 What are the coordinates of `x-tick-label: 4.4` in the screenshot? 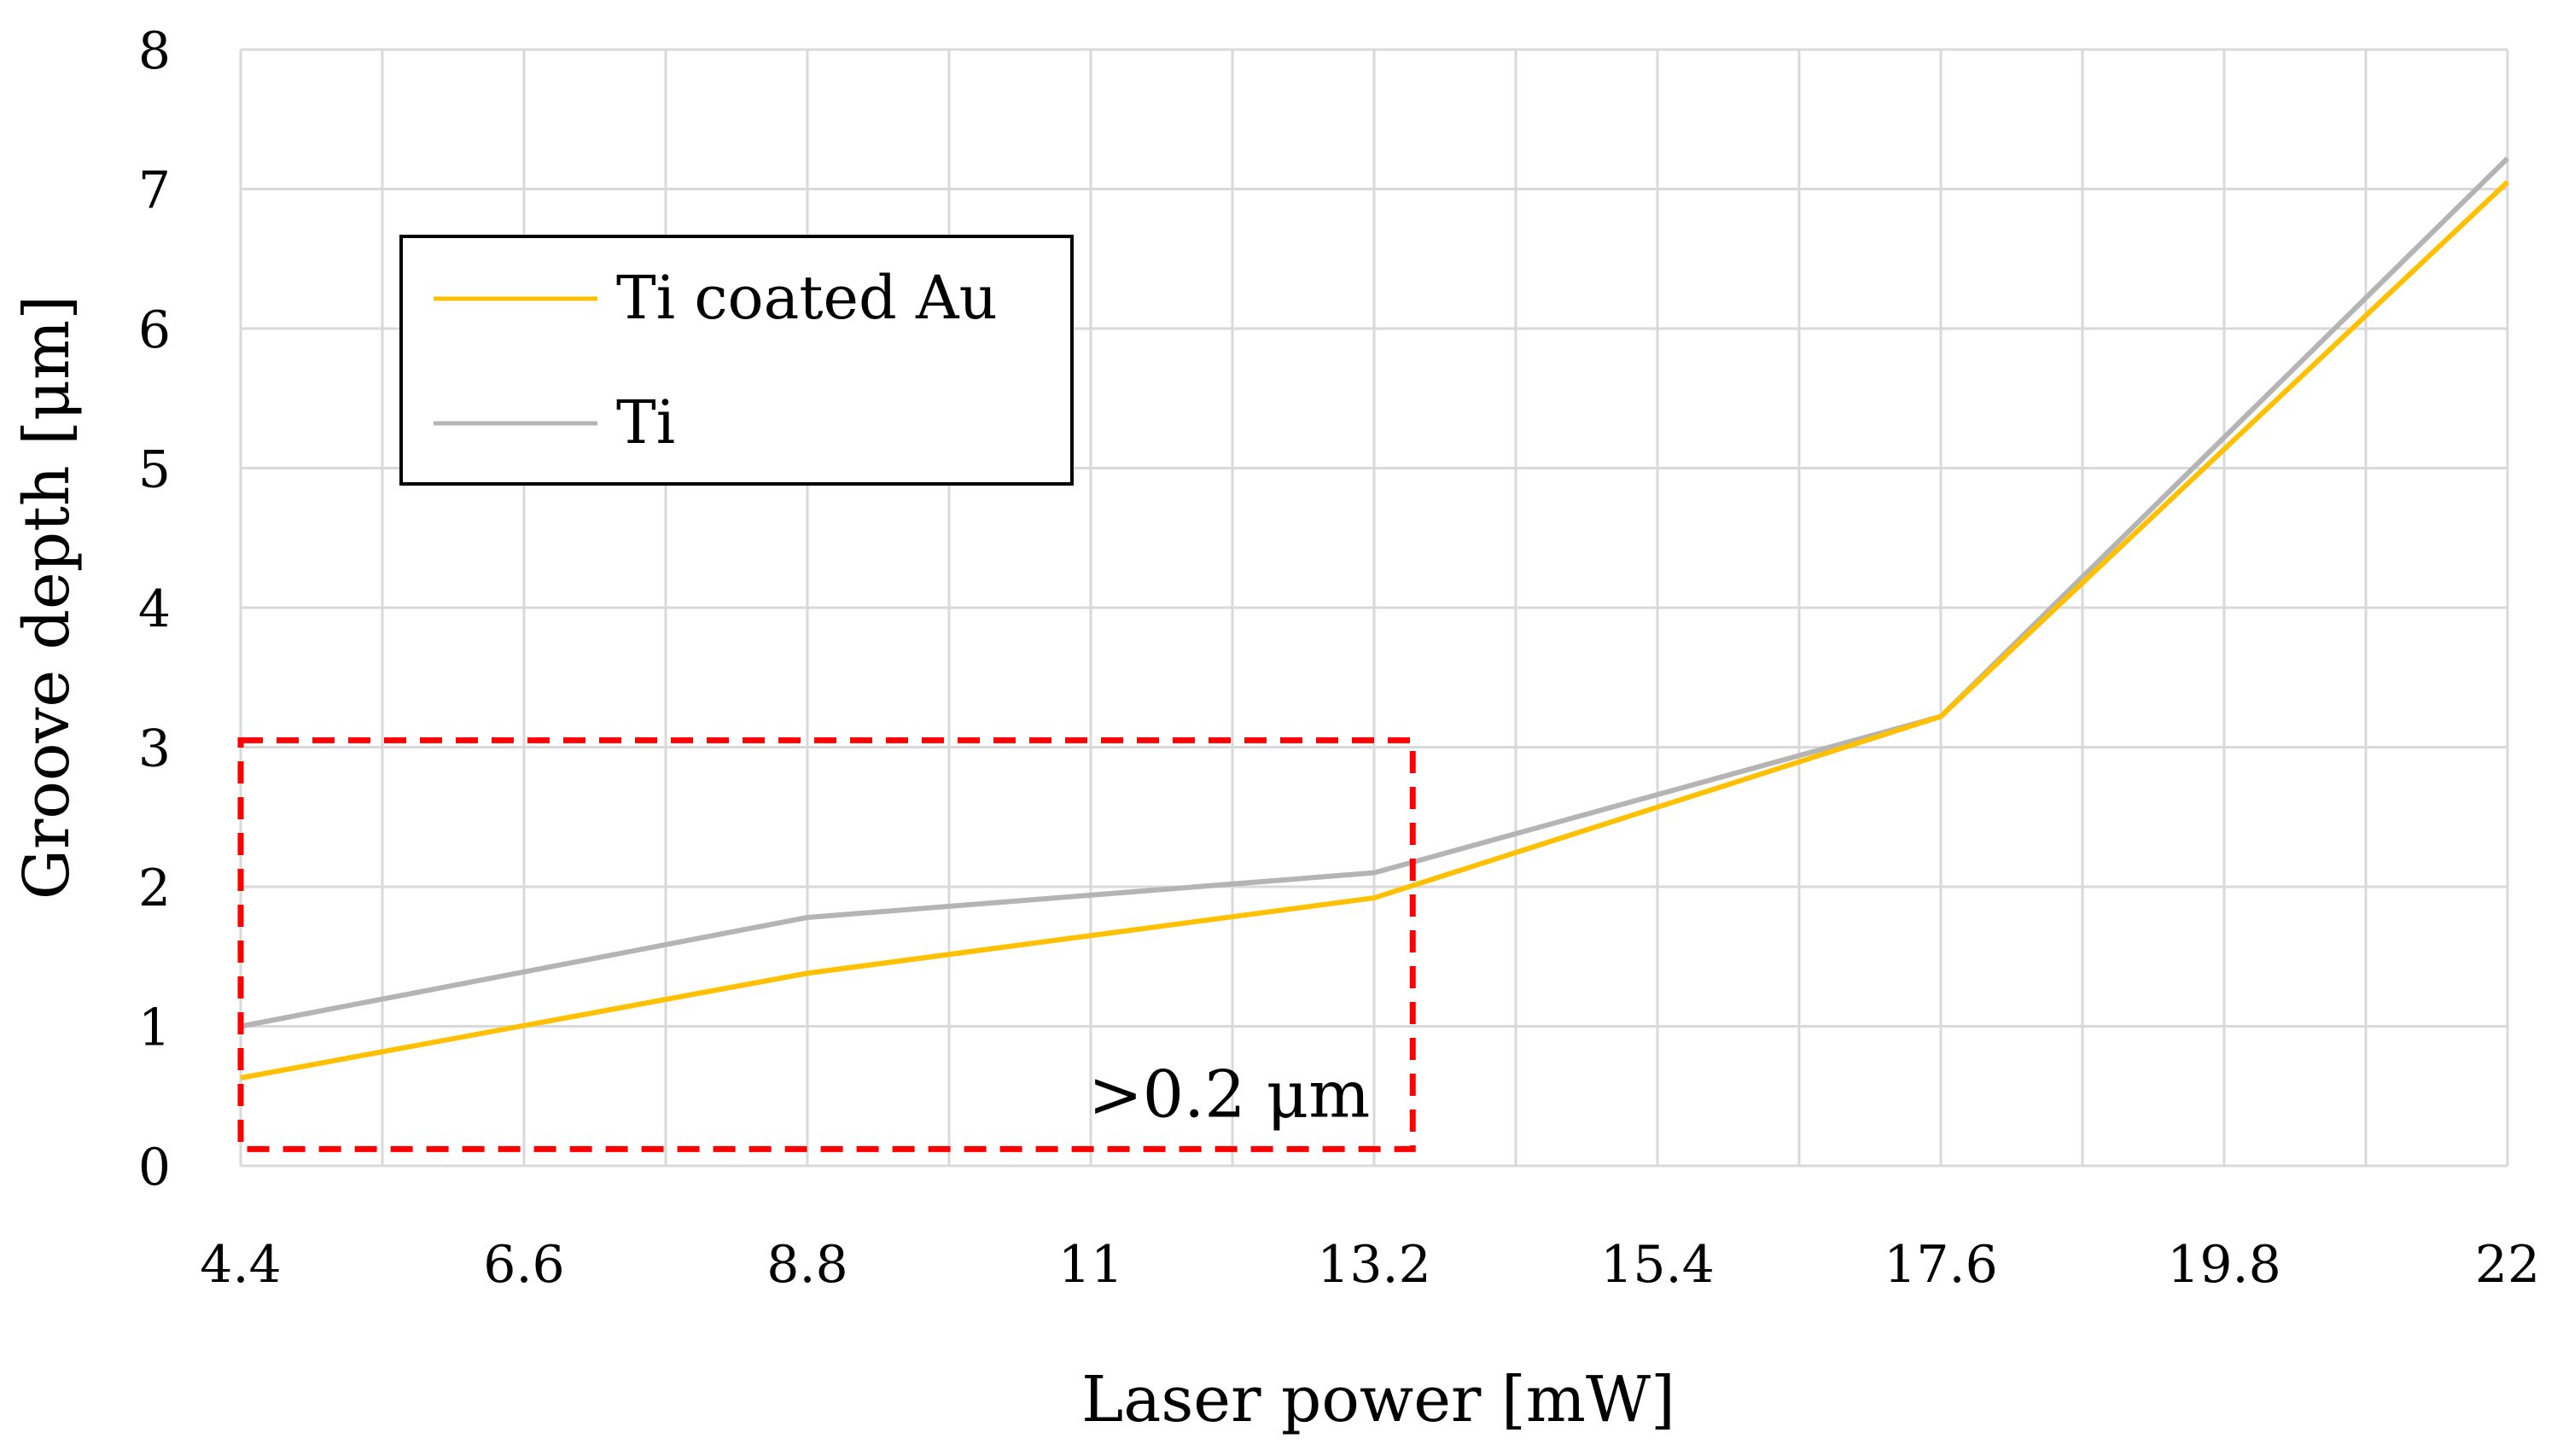 It's located at (241, 1265).